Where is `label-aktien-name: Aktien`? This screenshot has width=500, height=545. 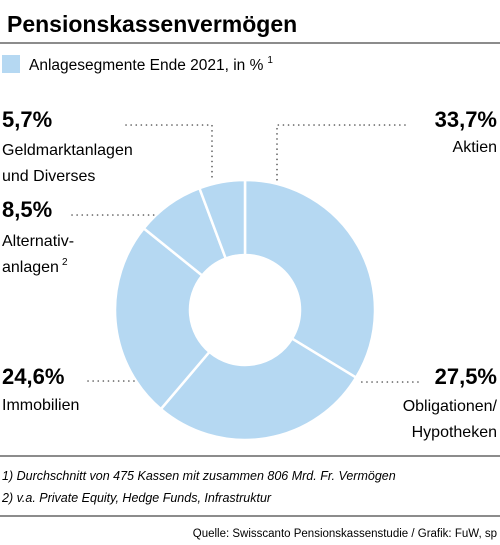
label-aktien-name: Aktien is located at coordinates (475, 147).